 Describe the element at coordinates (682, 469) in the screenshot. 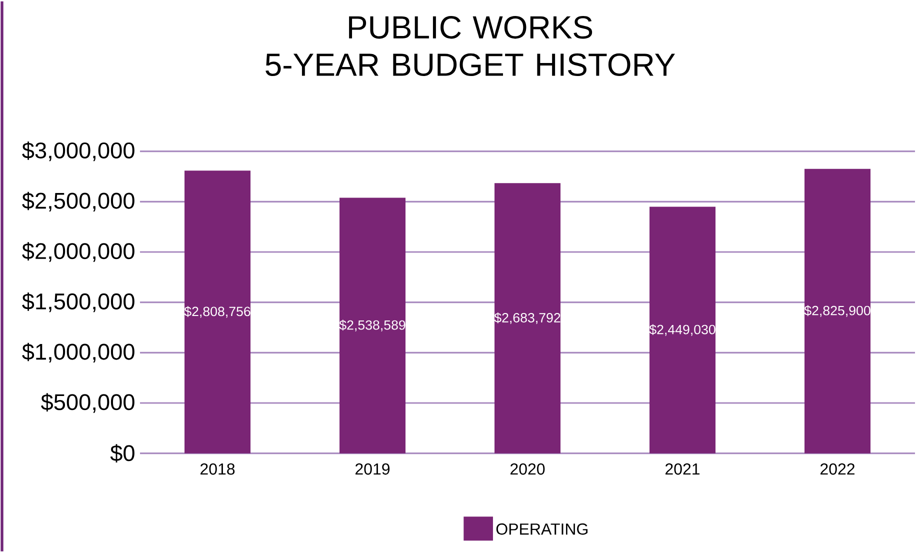

I see `x-tick-label: 2021` at that location.